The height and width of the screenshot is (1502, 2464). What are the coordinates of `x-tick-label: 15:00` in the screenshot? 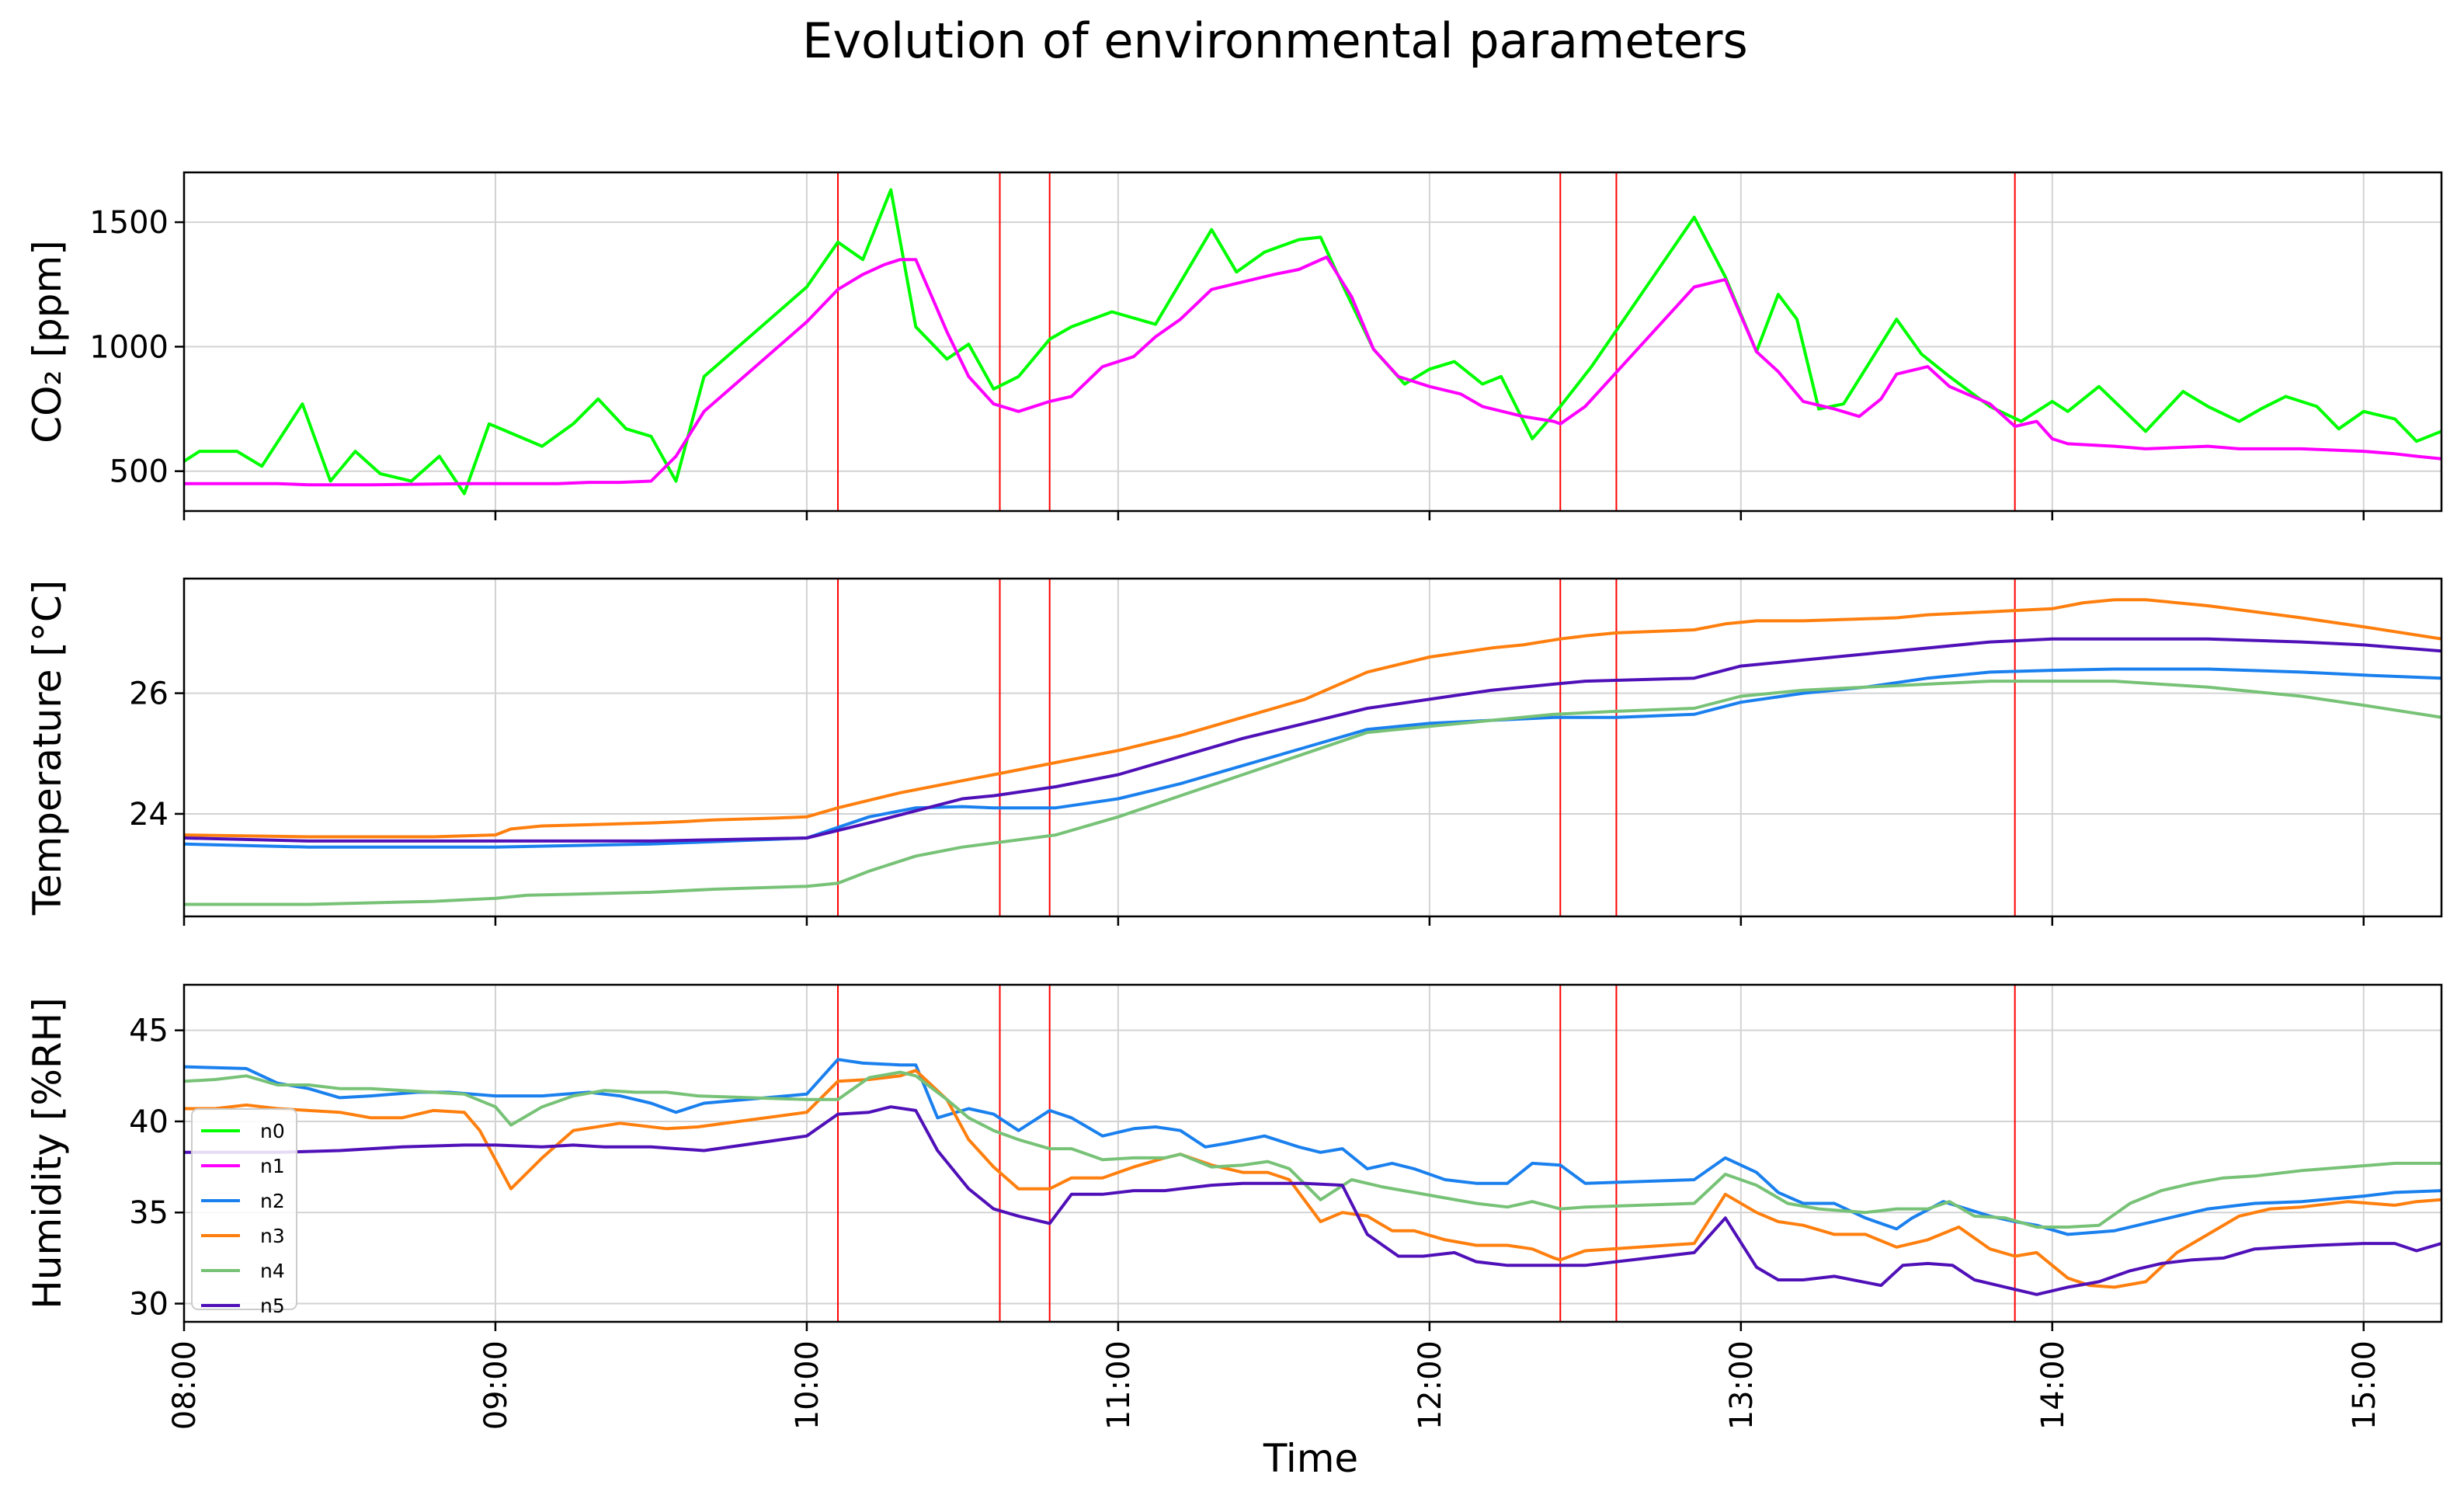 It's located at (2364, 1385).